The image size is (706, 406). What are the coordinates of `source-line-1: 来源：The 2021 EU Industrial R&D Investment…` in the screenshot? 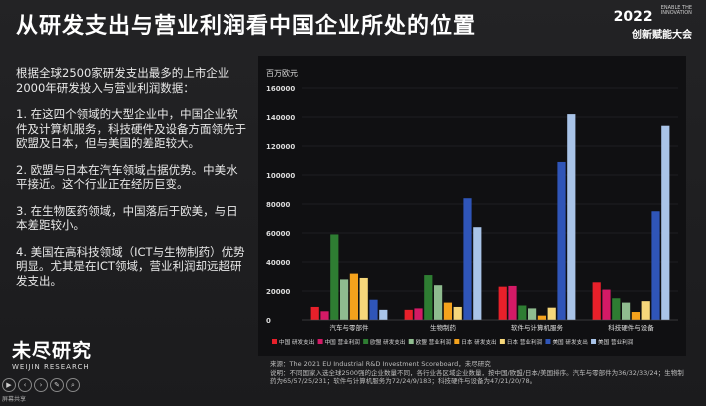 It's located at (380, 364).